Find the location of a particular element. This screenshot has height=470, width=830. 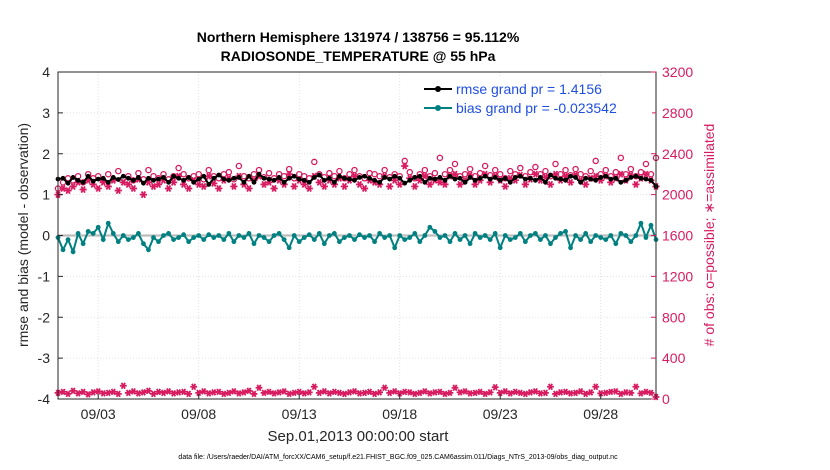

chart-subtitle: RADIOSONDE_TEMPERATURE @ 55 hPa is located at coordinates (358, 56).